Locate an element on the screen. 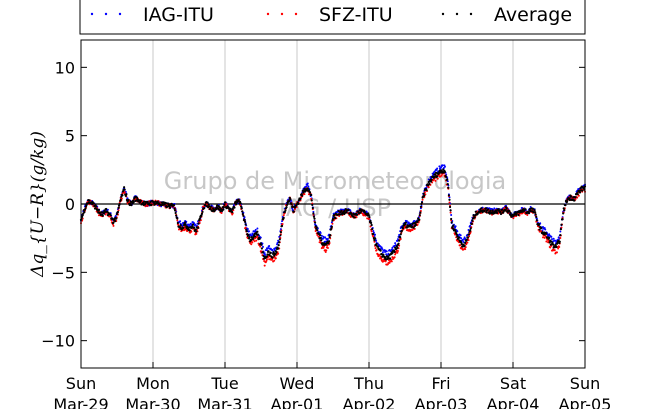  legend-label-average: Average is located at coordinates (533, 15).